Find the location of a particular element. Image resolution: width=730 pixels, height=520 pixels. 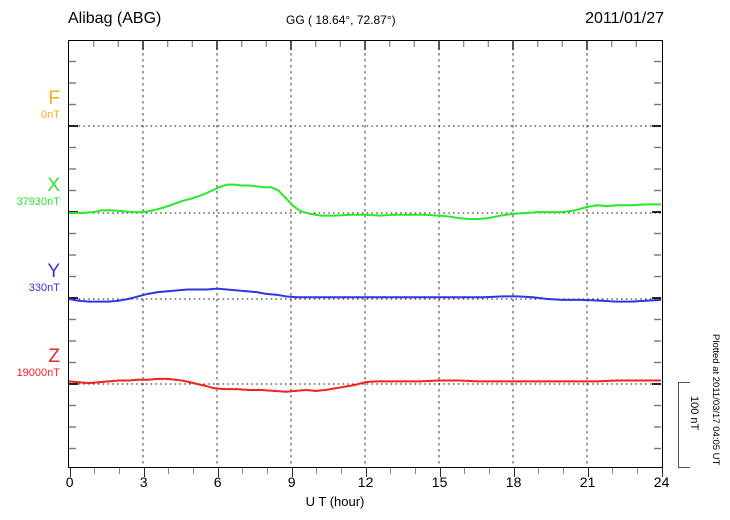

component-label-Y: Y 330nT is located at coordinates (31, 278).